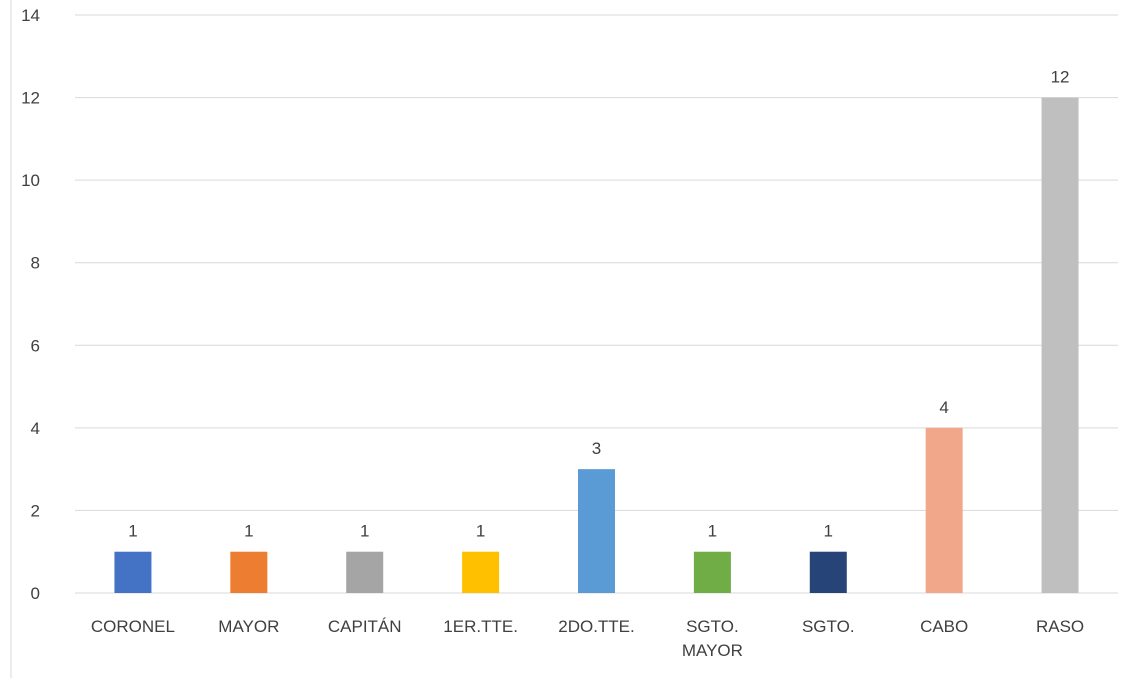 The height and width of the screenshot is (683, 1140). What do you see at coordinates (480, 626) in the screenshot?
I see `x-tick-label: 1ER.TTE.` at bounding box center [480, 626].